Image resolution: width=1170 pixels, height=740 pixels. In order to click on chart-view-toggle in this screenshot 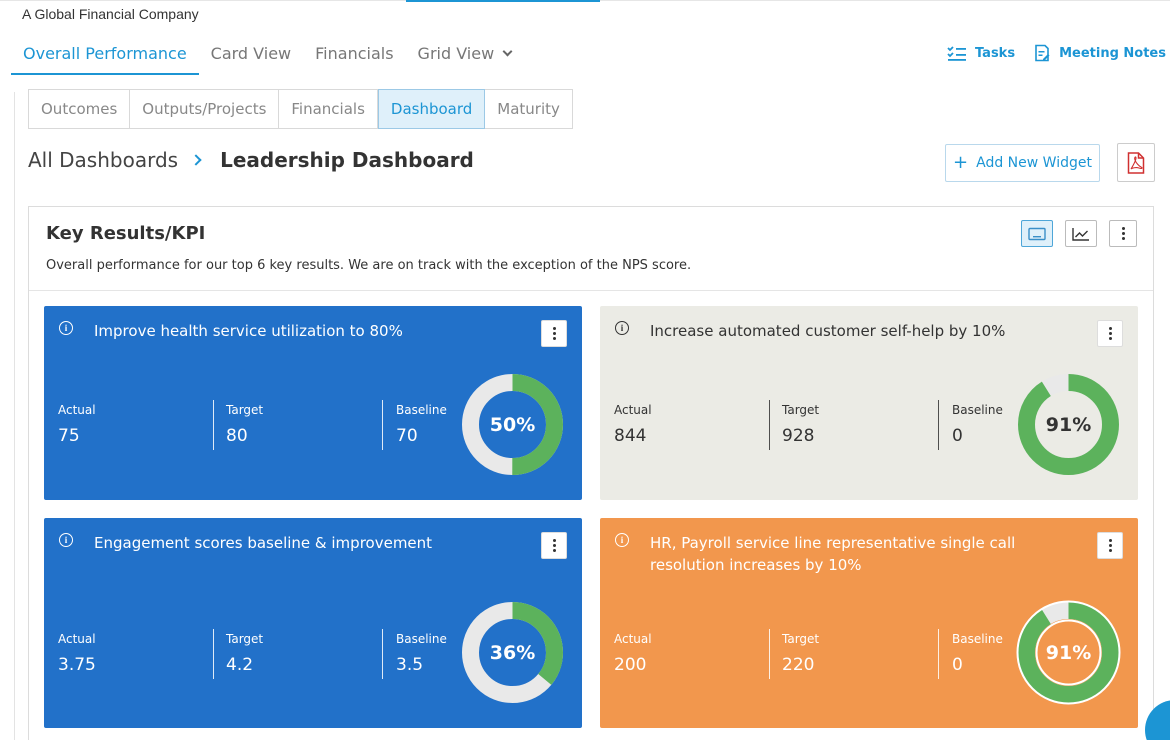, I will do `click(1081, 233)`.